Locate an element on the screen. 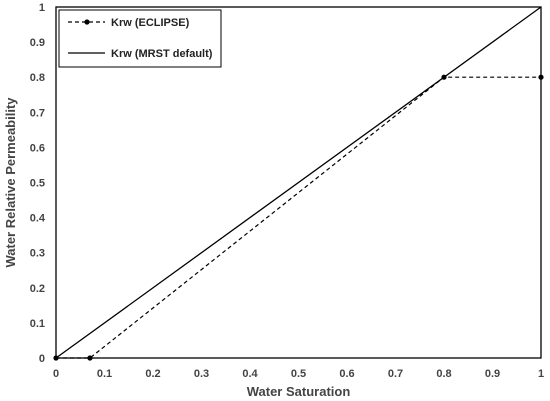 This screenshot has width=550, height=401. legend-box is located at coordinates (140, 38).